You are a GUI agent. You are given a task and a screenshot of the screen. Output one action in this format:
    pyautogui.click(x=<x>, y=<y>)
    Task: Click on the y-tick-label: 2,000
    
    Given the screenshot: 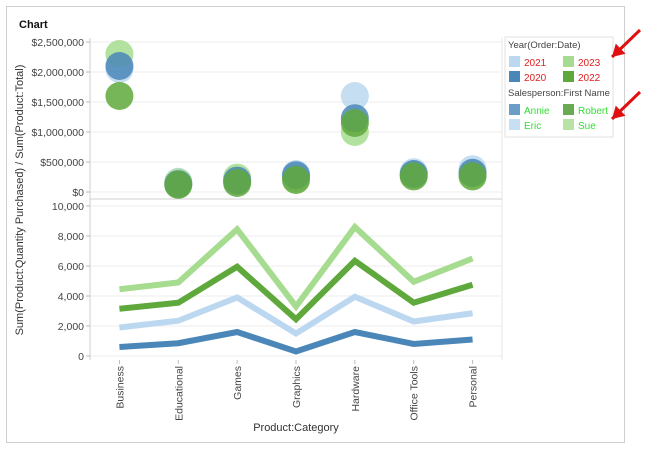 What is the action you would take?
    pyautogui.click(x=71, y=327)
    